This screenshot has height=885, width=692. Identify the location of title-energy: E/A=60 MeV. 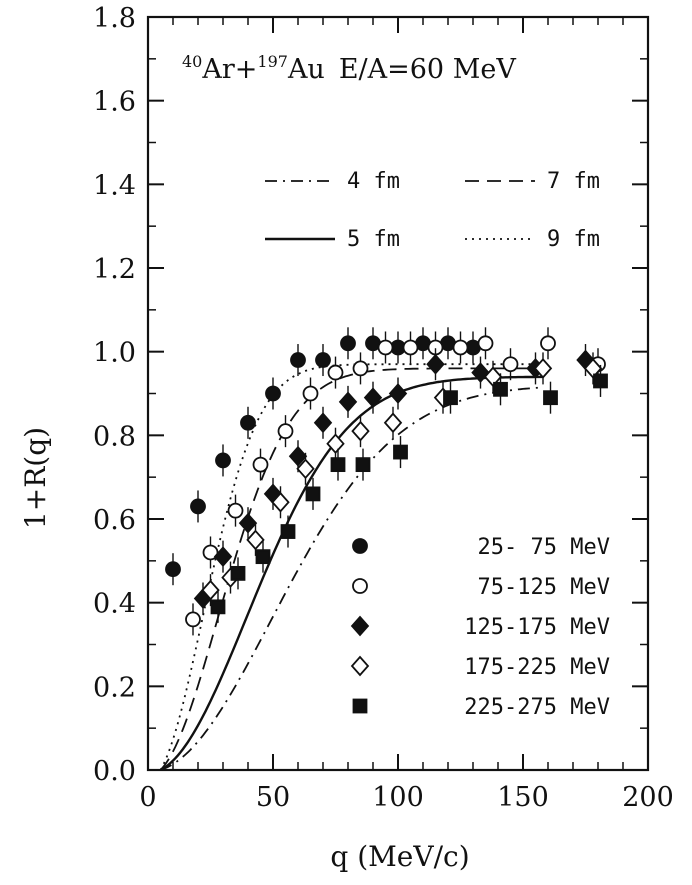
(427, 69).